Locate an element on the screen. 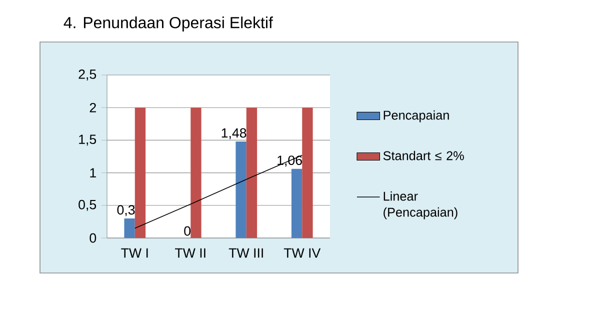 This screenshot has height=312, width=616. y-tick-label: 0,5 is located at coordinates (87, 205).